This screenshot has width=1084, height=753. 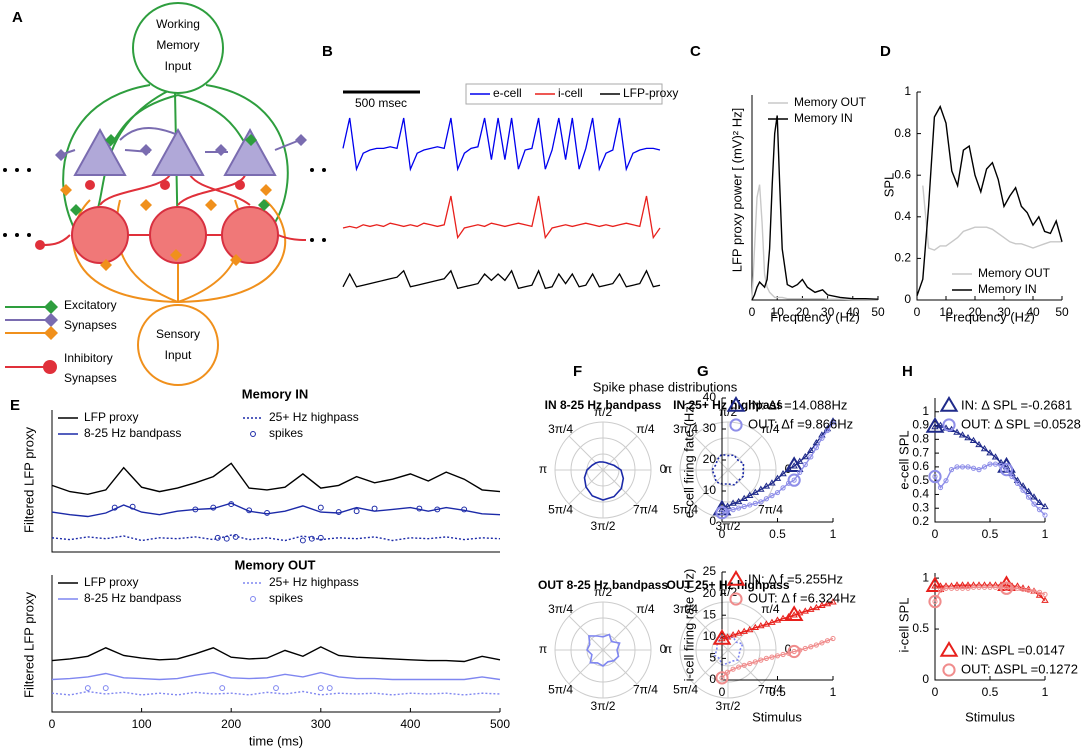 What do you see at coordinates (663, 649) in the screenshot?
I see `theta-label: 0` at bounding box center [663, 649].